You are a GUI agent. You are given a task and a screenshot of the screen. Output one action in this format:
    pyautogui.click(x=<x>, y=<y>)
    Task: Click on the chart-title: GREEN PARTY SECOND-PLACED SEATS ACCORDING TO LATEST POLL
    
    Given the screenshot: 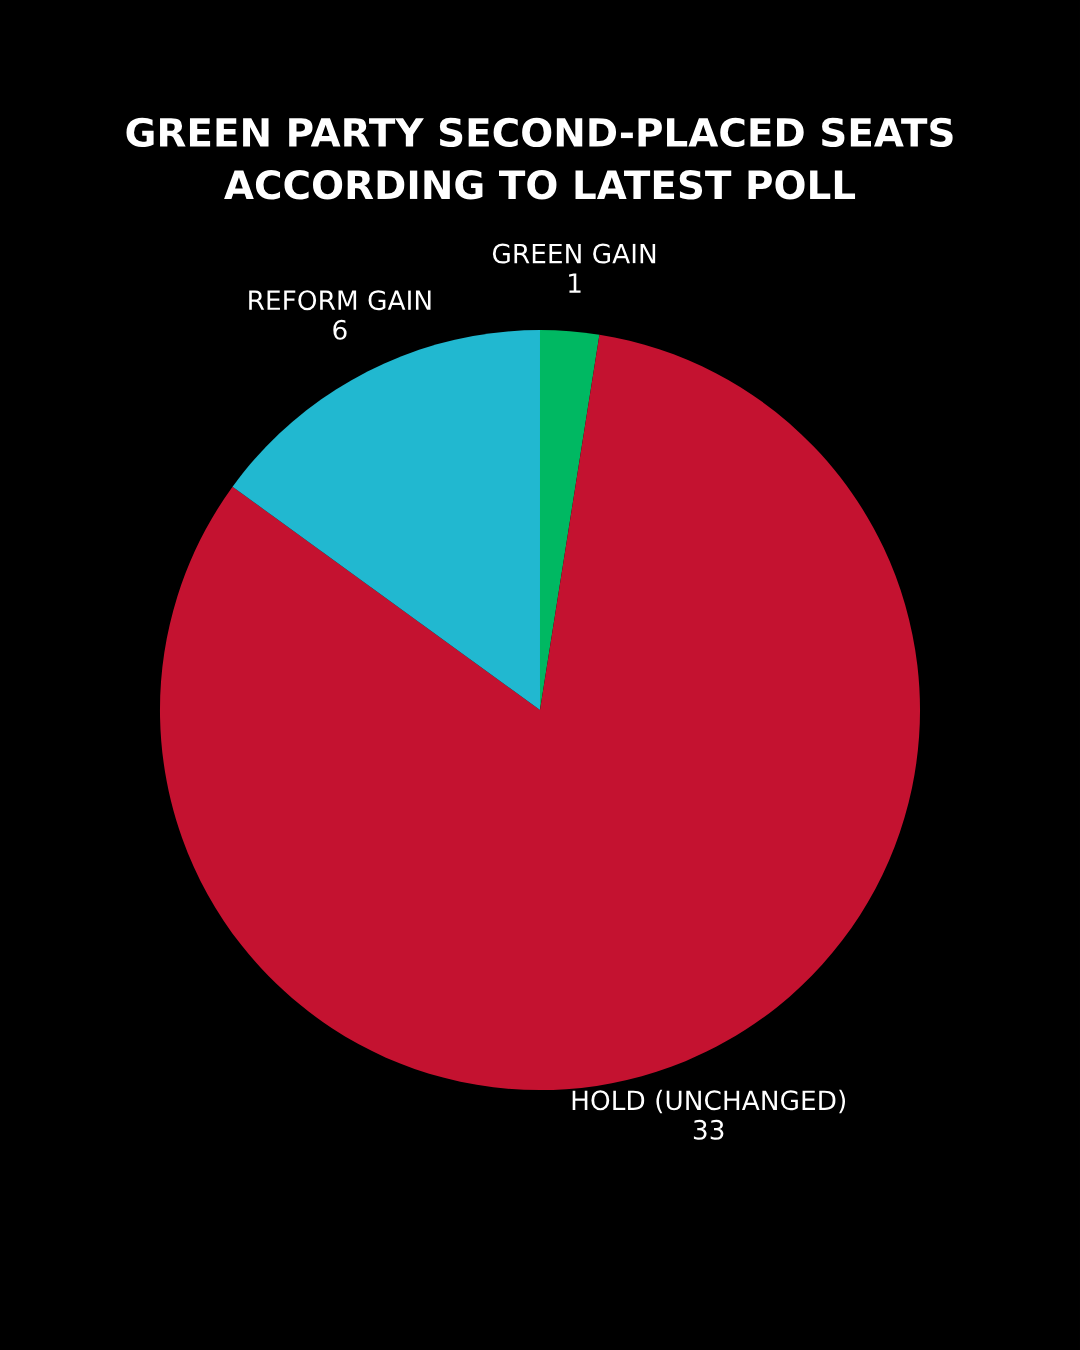 What is the action you would take?
    pyautogui.click(x=539, y=158)
    